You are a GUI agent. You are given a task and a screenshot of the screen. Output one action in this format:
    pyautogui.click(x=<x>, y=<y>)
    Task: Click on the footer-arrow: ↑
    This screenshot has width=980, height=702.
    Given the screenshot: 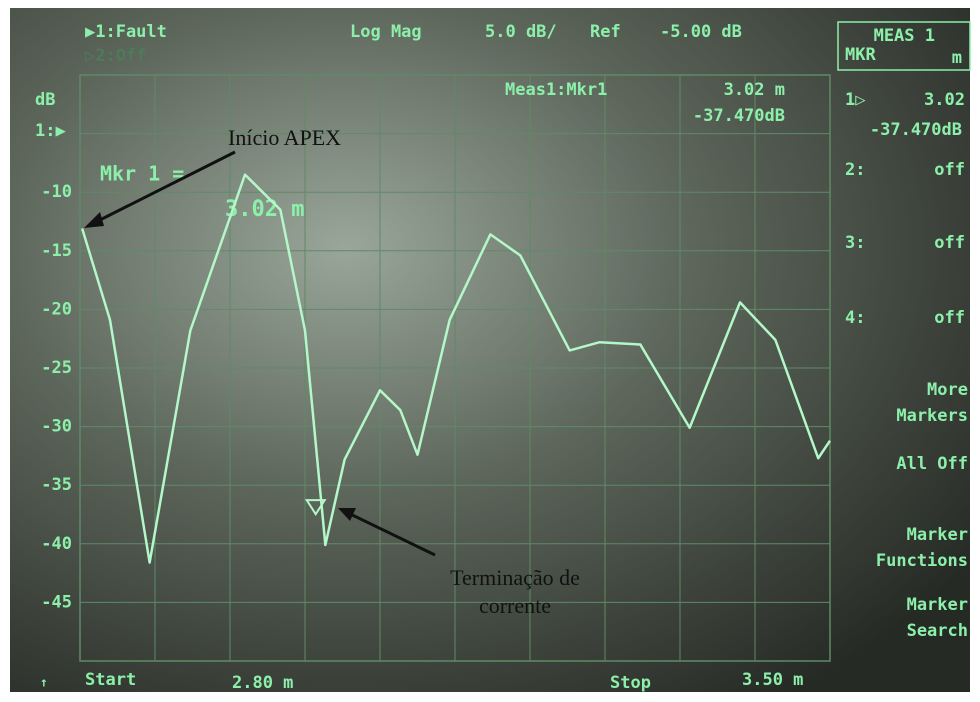 What is the action you would take?
    pyautogui.click(x=44, y=683)
    